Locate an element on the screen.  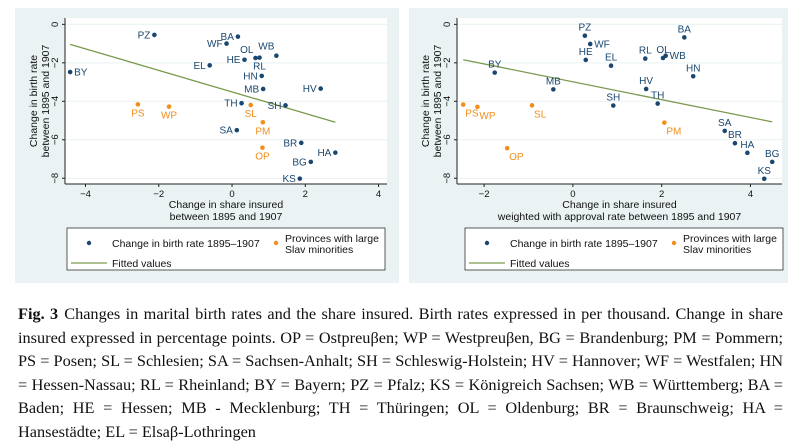
point-he: HE is located at coordinates (586, 55).